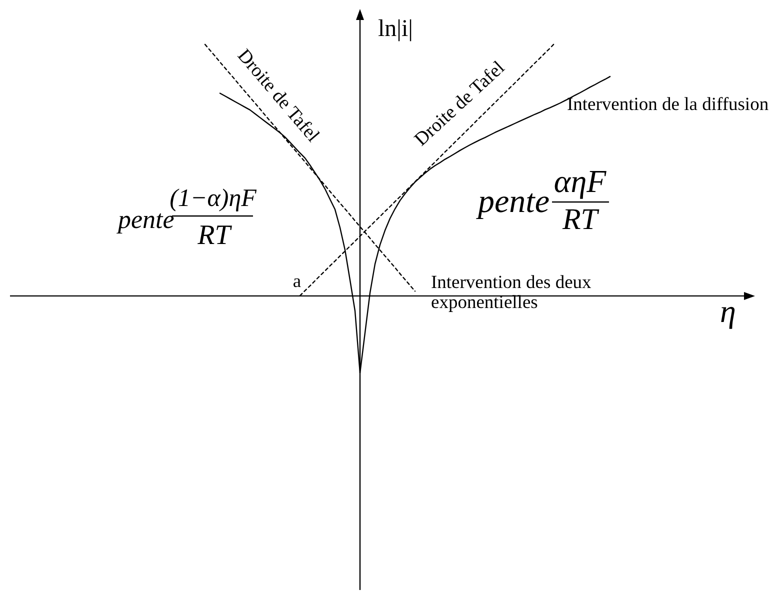  Describe the element at coordinates (513, 202) in the screenshot. I see `annotation: pente` at that location.